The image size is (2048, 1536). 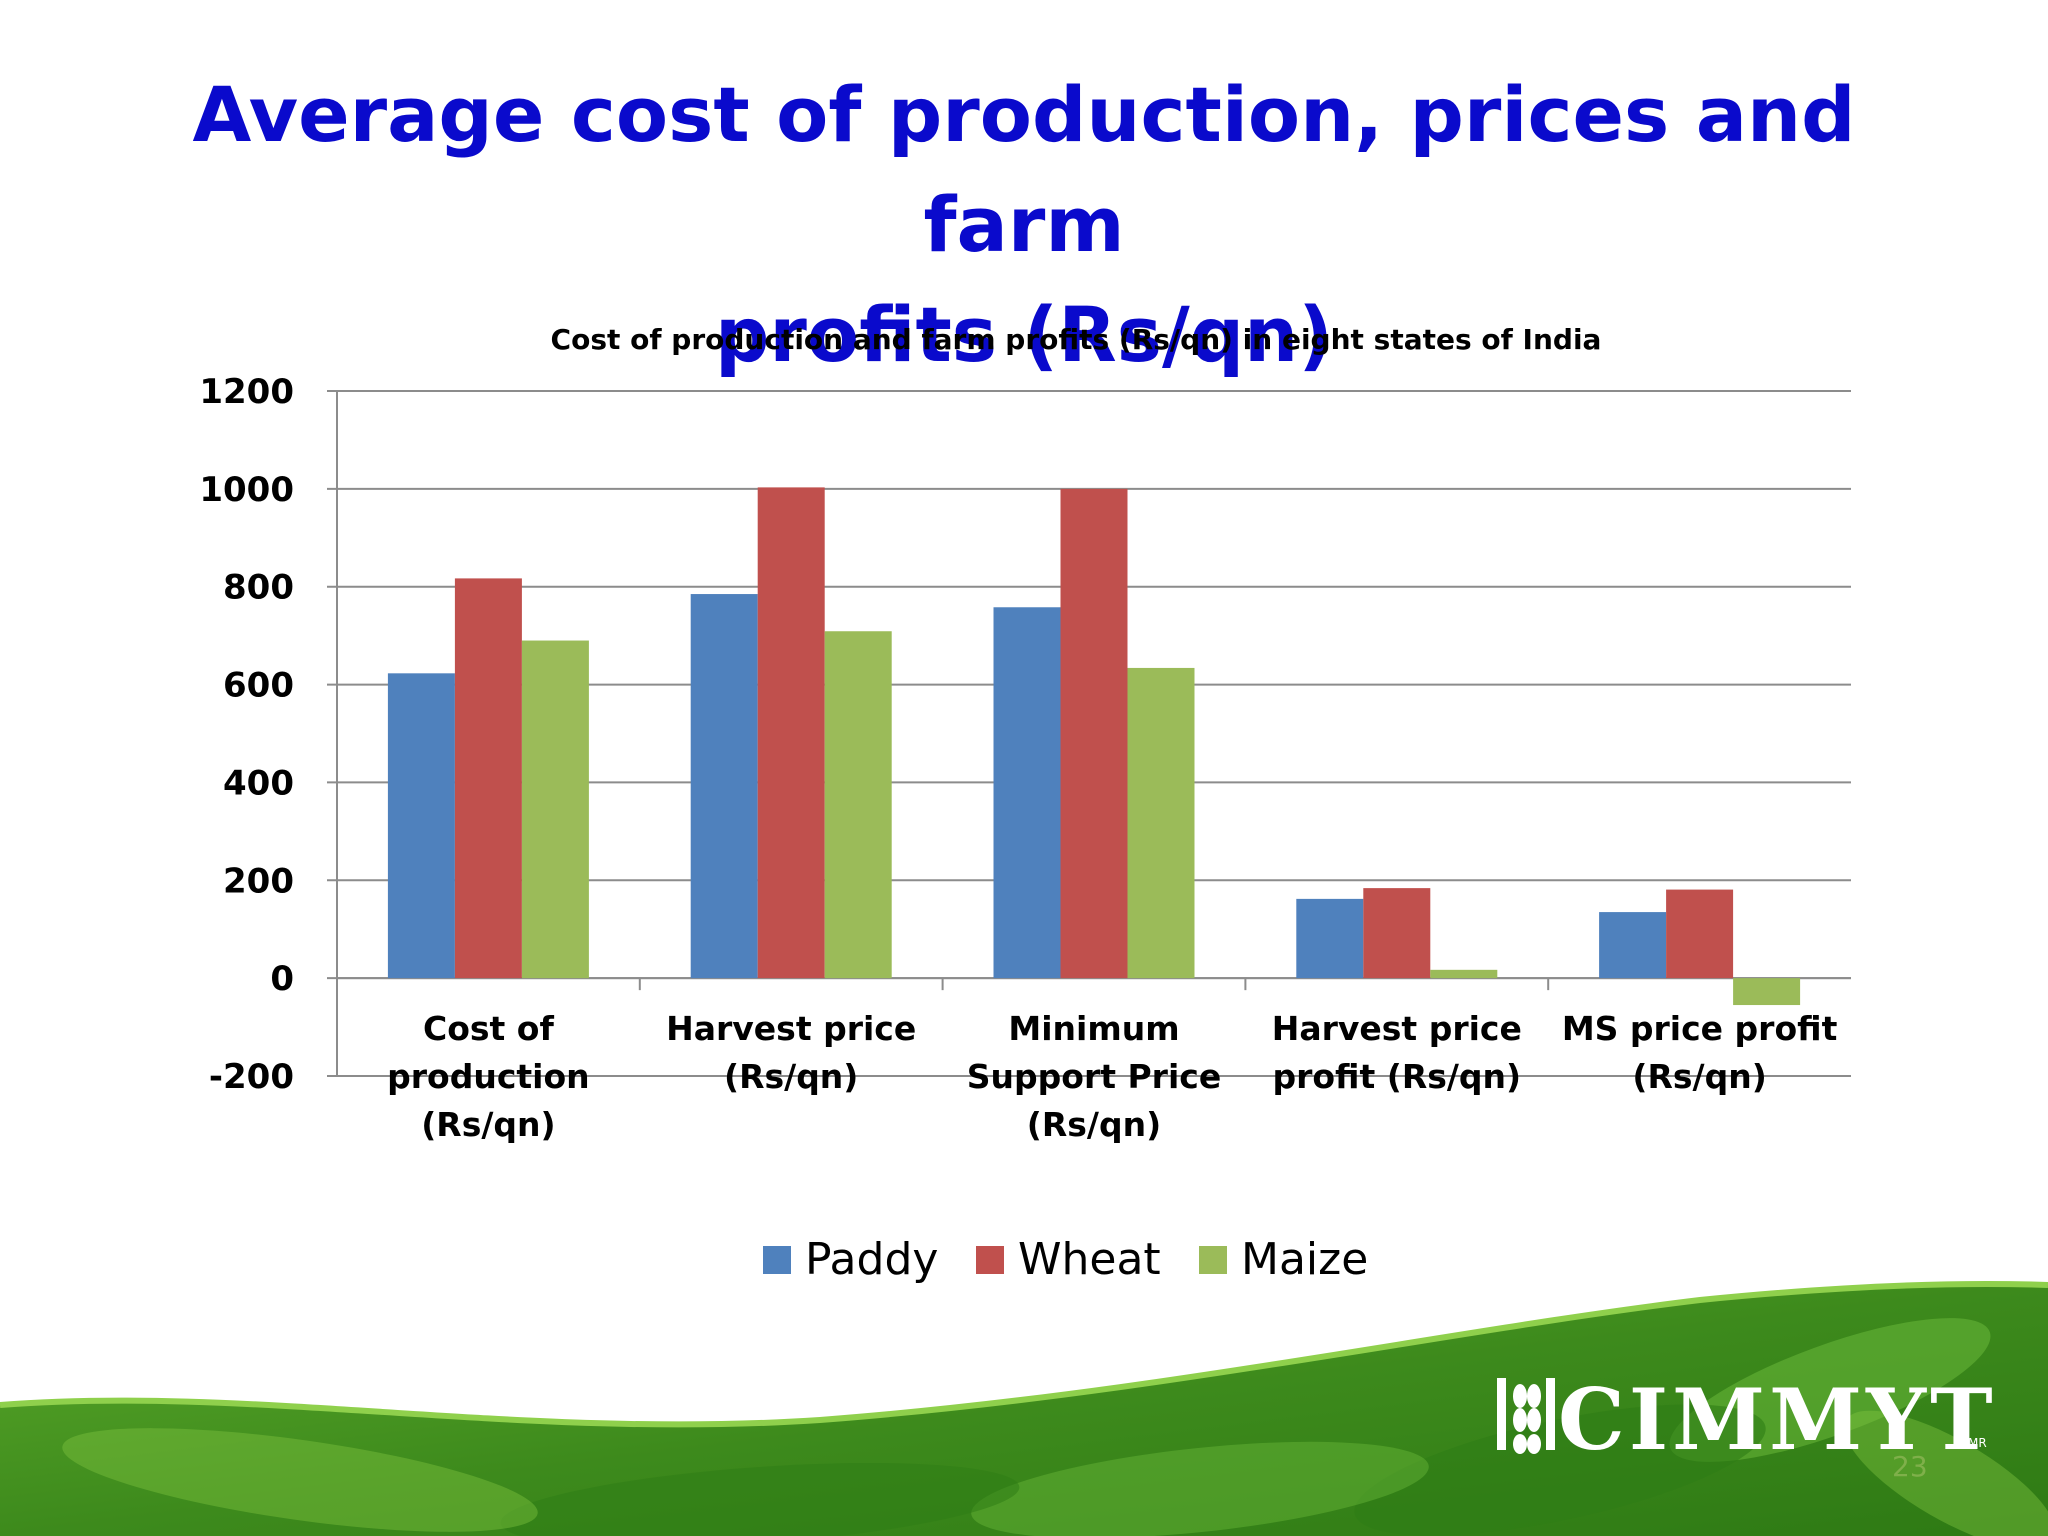 What do you see at coordinates (246, 392) in the screenshot?
I see `y-tick-label: 1200` at bounding box center [246, 392].